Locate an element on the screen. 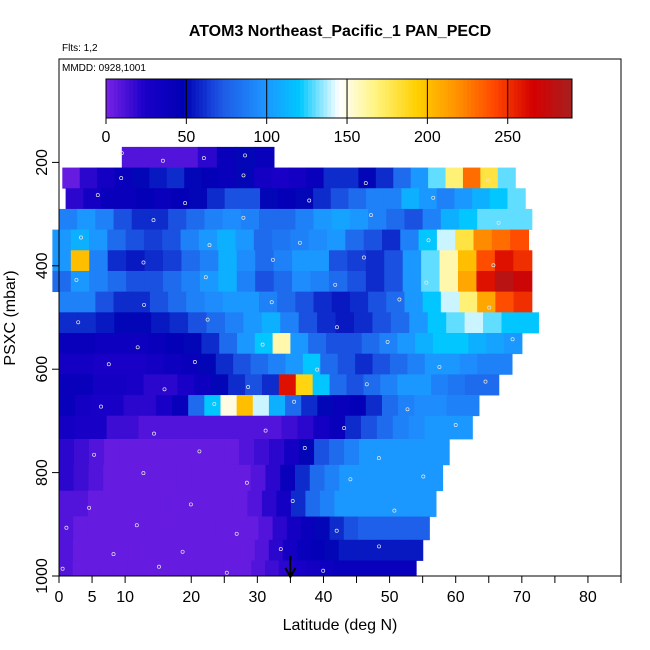 This screenshot has height=650, width=650. colorbar-tick-label: 100 is located at coordinates (266, 137).